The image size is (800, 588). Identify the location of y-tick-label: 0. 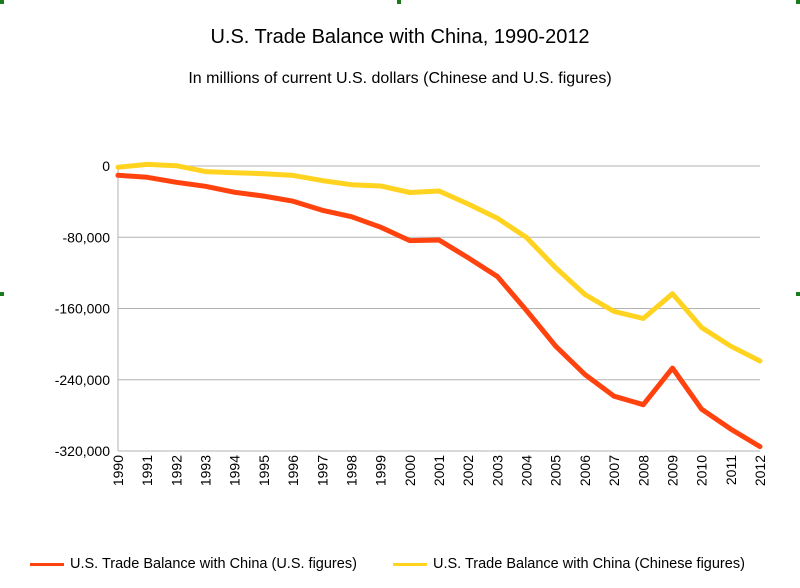
(106, 166).